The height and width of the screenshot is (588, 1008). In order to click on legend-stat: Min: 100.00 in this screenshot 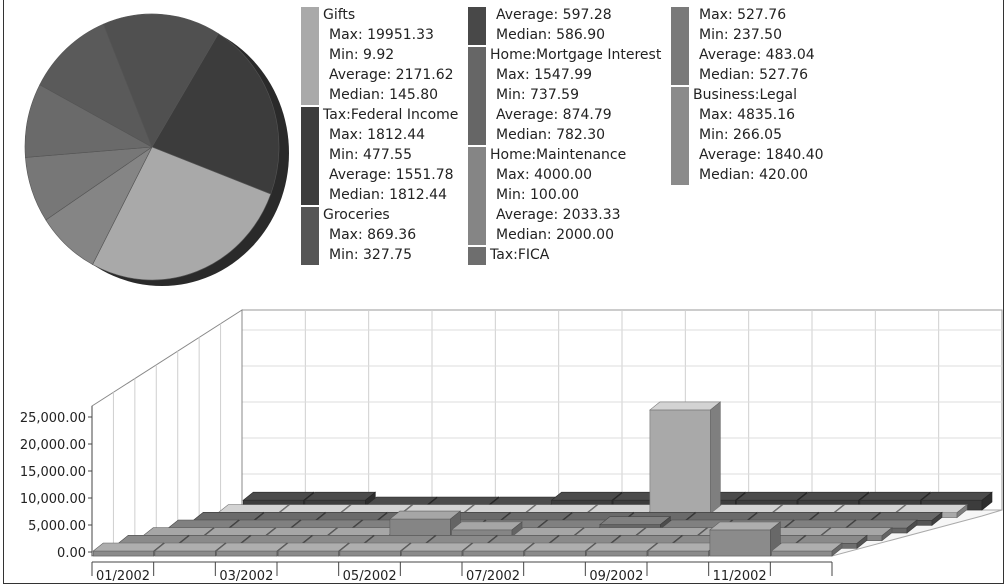, I will do `click(537, 195)`.